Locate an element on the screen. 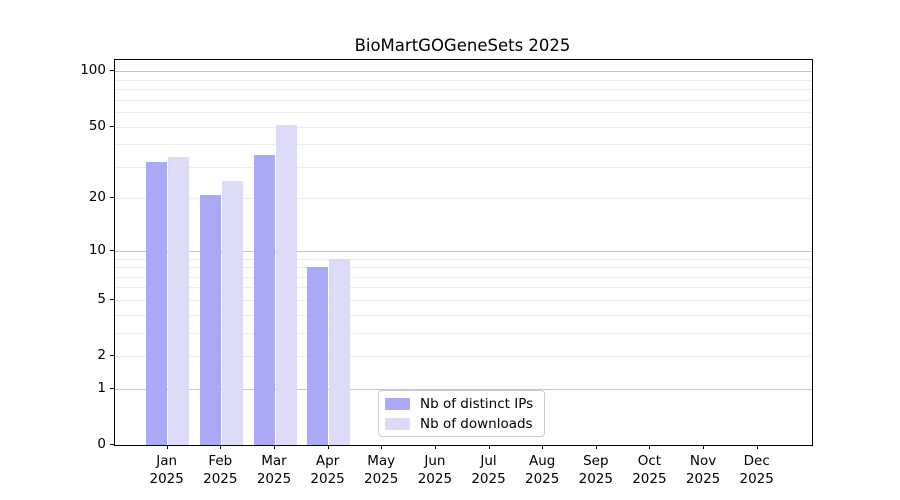 This screenshot has height=500, width=900. x-tick-label: Aug 2025 is located at coordinates (542, 470).